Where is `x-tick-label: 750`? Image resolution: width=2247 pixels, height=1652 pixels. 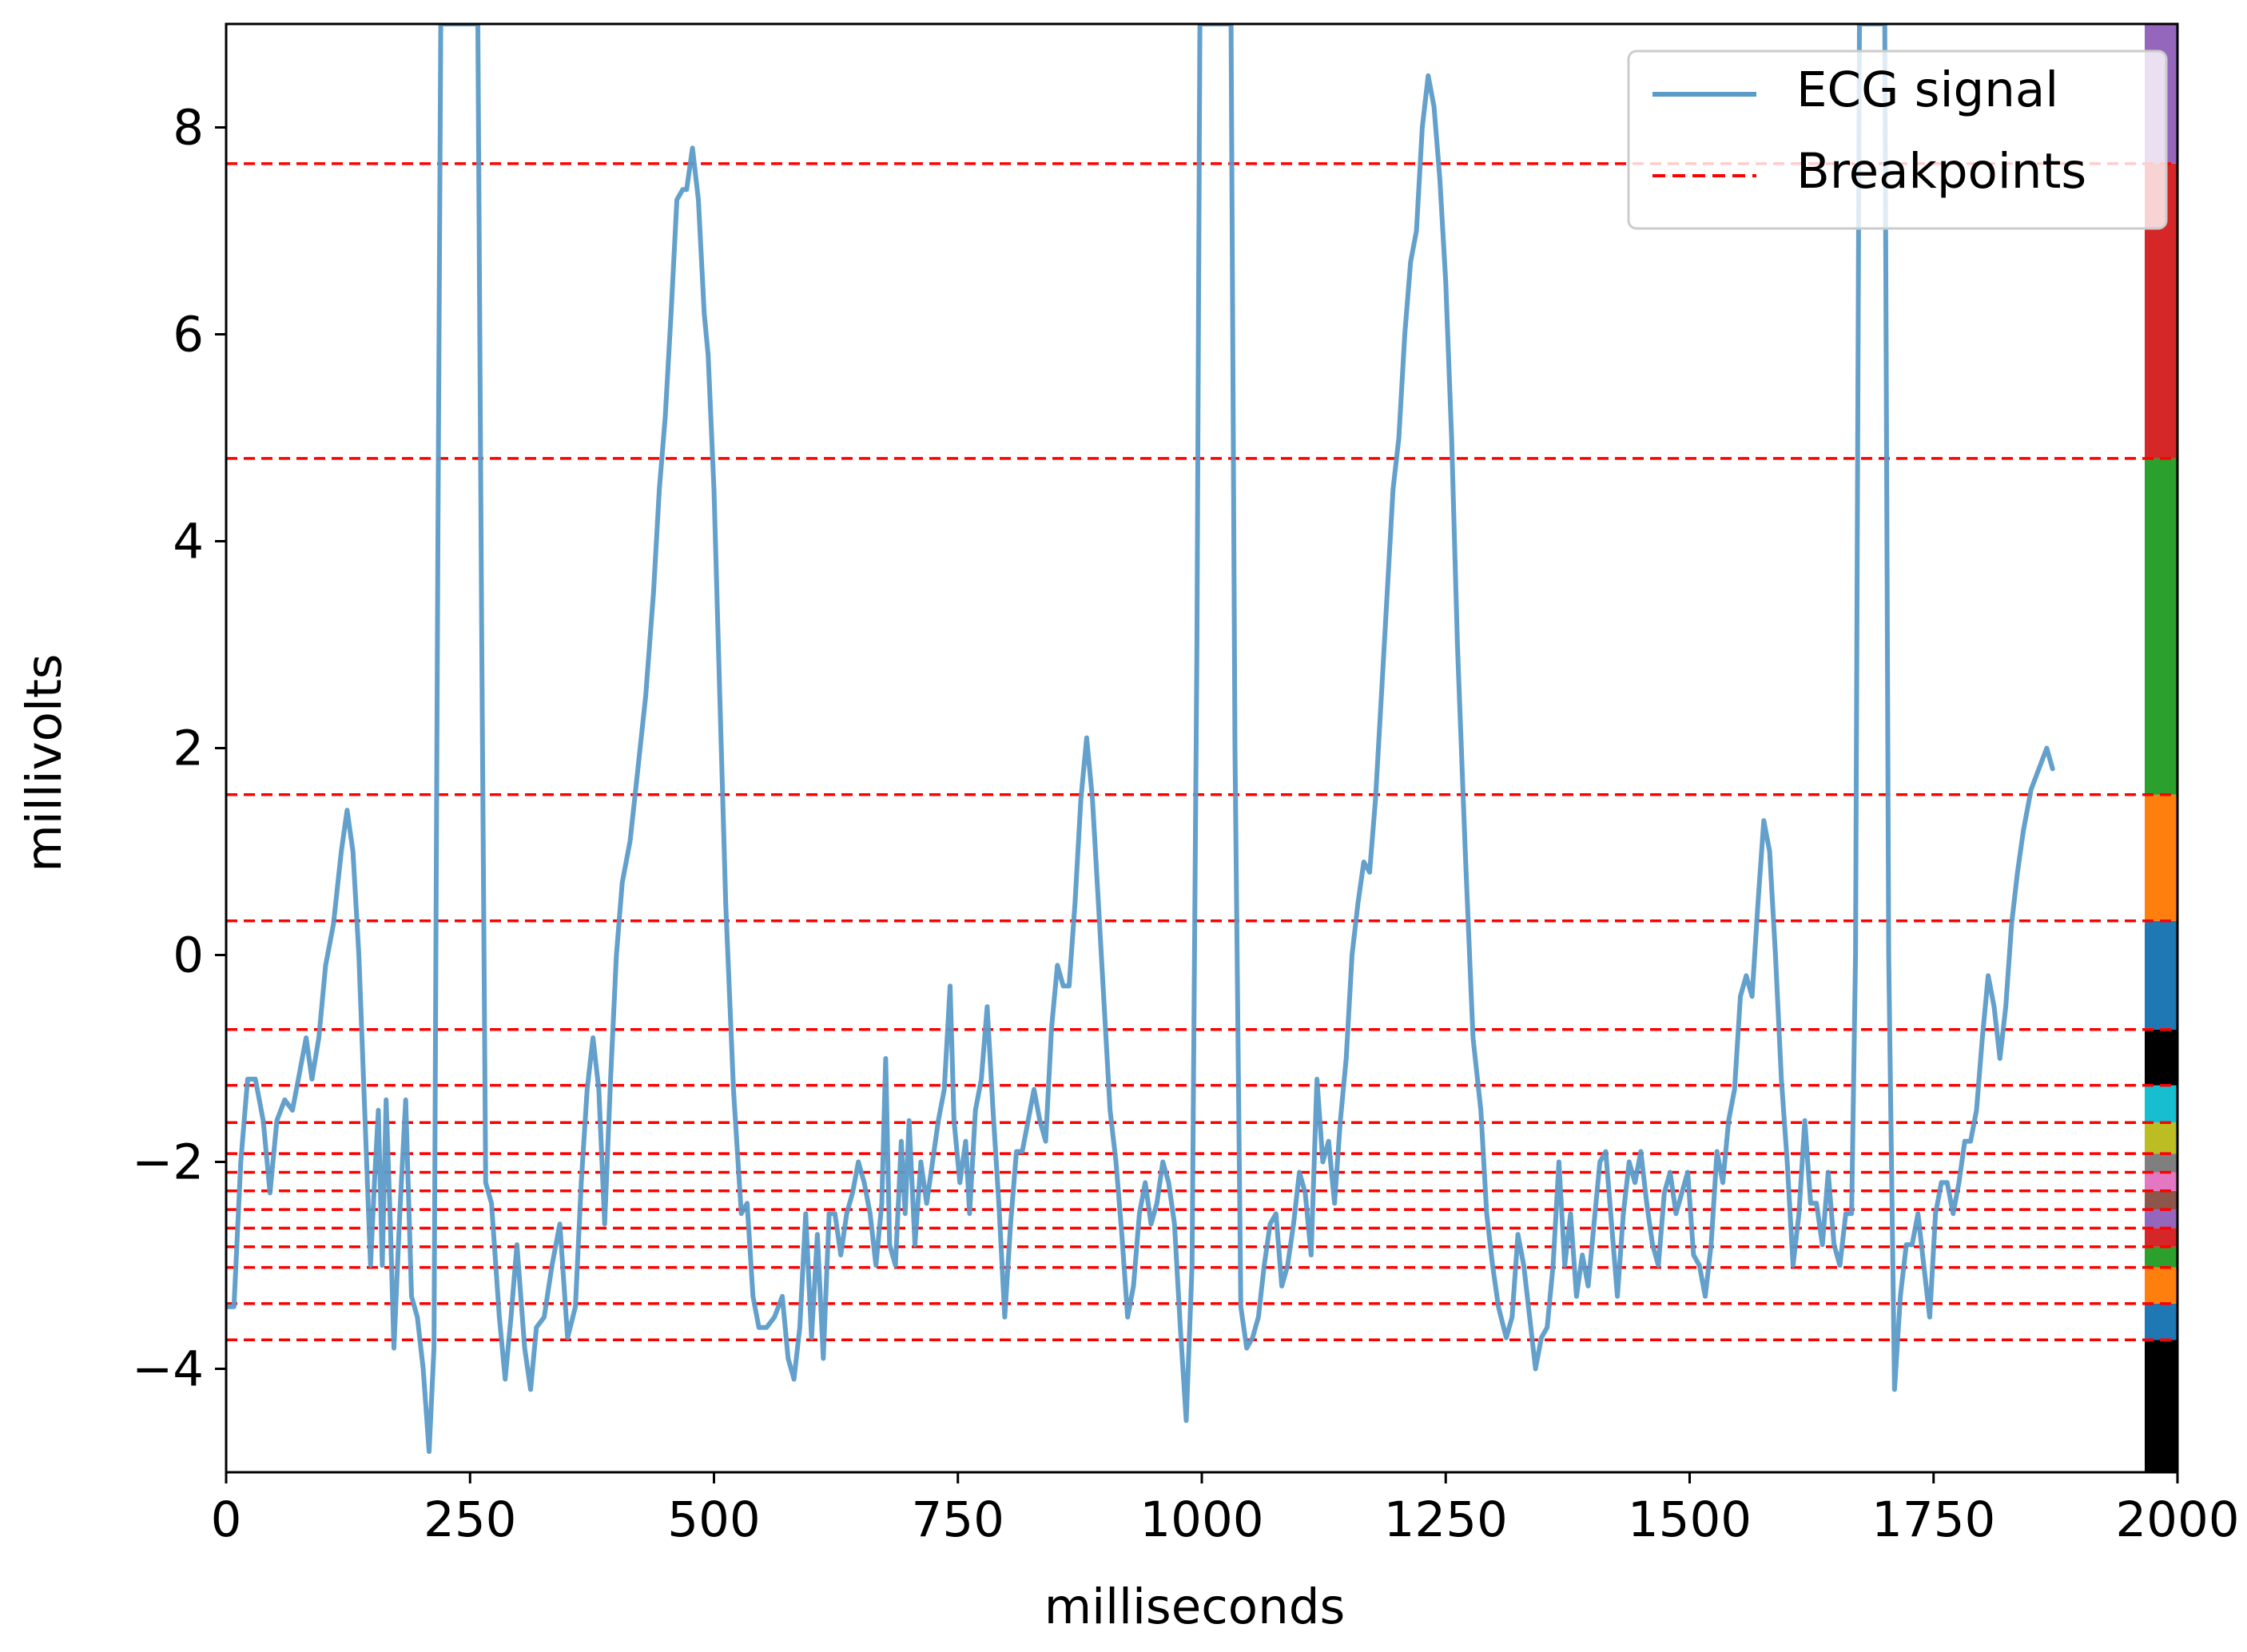
x-tick-label: 750 is located at coordinates (958, 1519).